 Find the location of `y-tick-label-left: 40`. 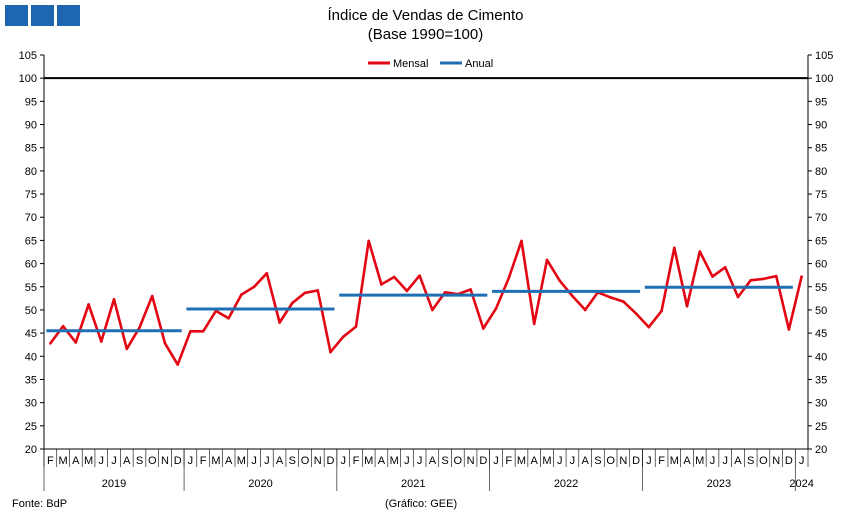

y-tick-label-left: 40 is located at coordinates (31, 357).